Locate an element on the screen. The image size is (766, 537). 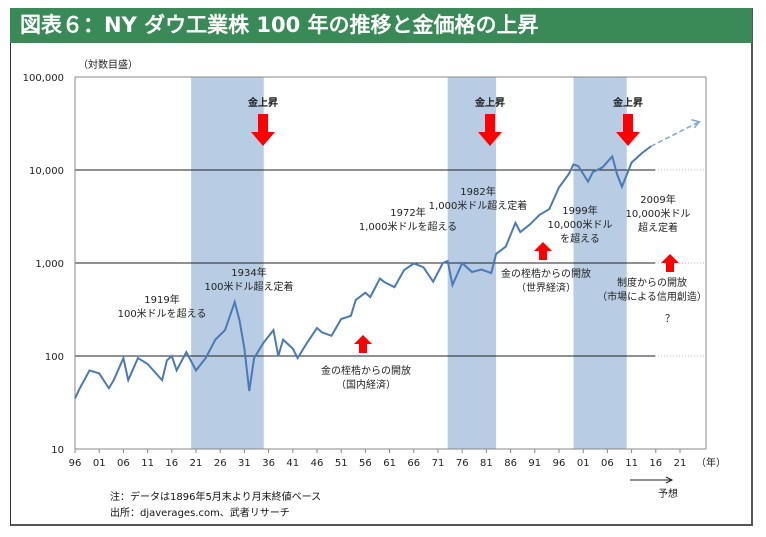
annotation-text: 1,000米ドルを超える is located at coordinates (408, 226).